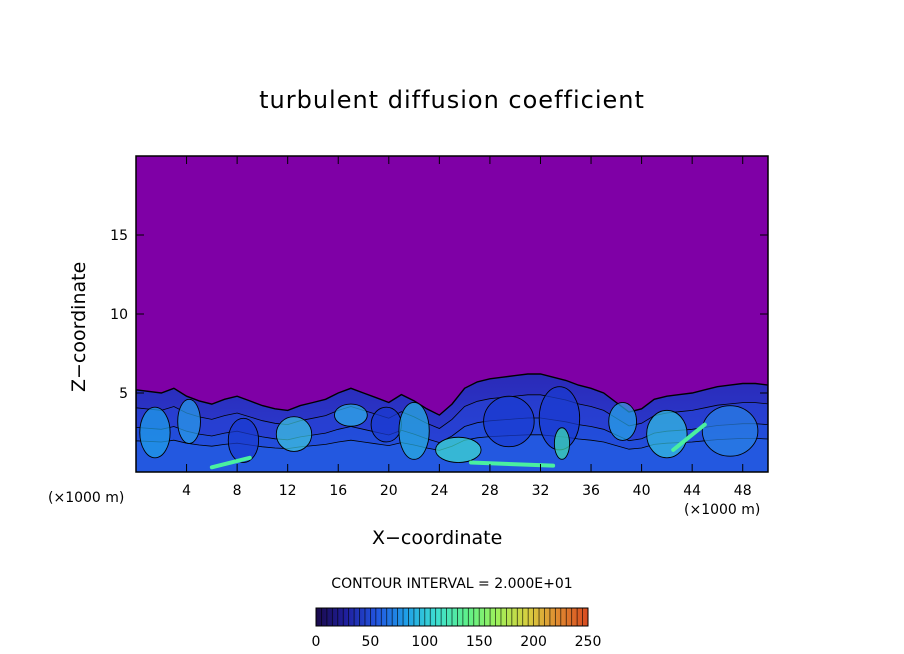  What do you see at coordinates (533, 642) in the screenshot?
I see `colorbar-label-200: 200` at bounding box center [533, 642].